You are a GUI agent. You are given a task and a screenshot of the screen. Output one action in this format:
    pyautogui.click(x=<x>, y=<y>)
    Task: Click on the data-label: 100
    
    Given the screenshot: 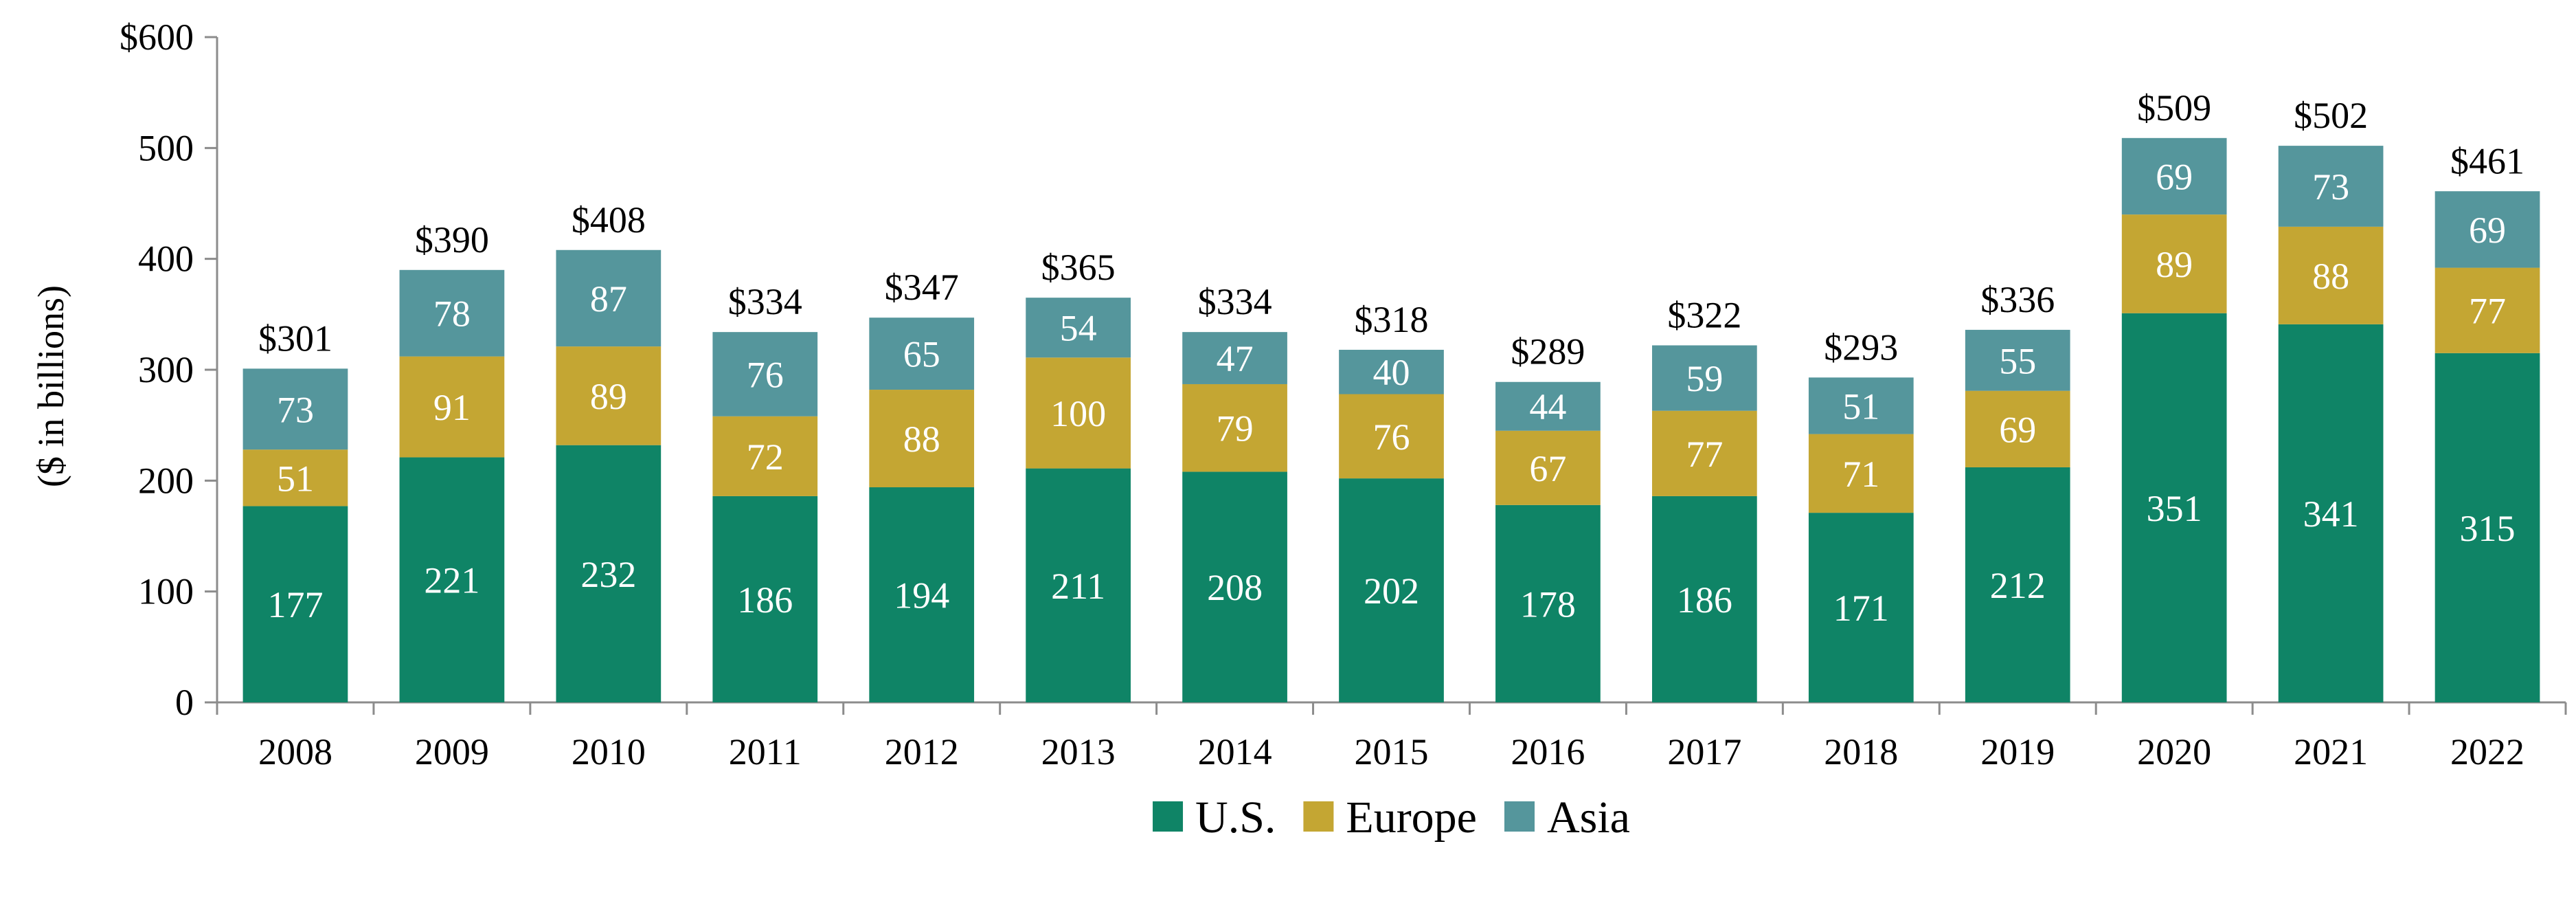 What is the action you would take?
    pyautogui.click(x=1078, y=413)
    